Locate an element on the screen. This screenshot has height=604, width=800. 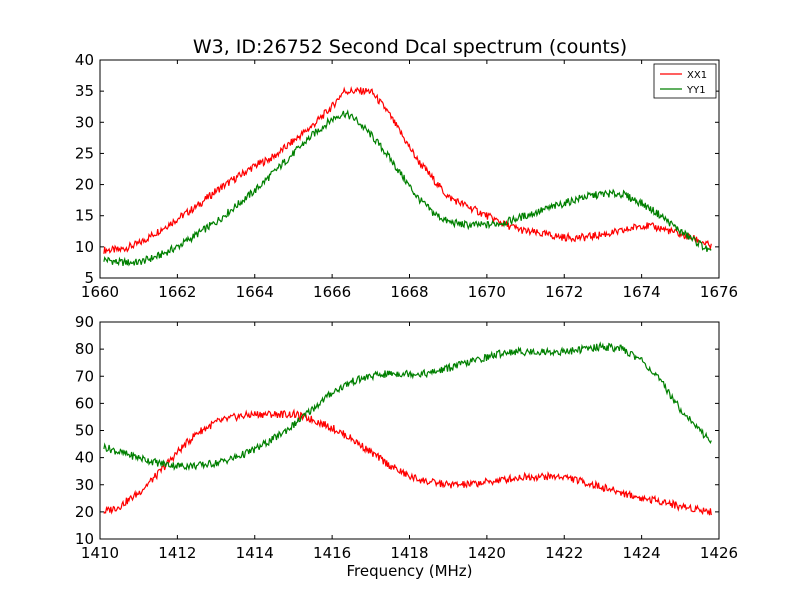
bottom-series-series-1-line is located at coordinates (407, 462).